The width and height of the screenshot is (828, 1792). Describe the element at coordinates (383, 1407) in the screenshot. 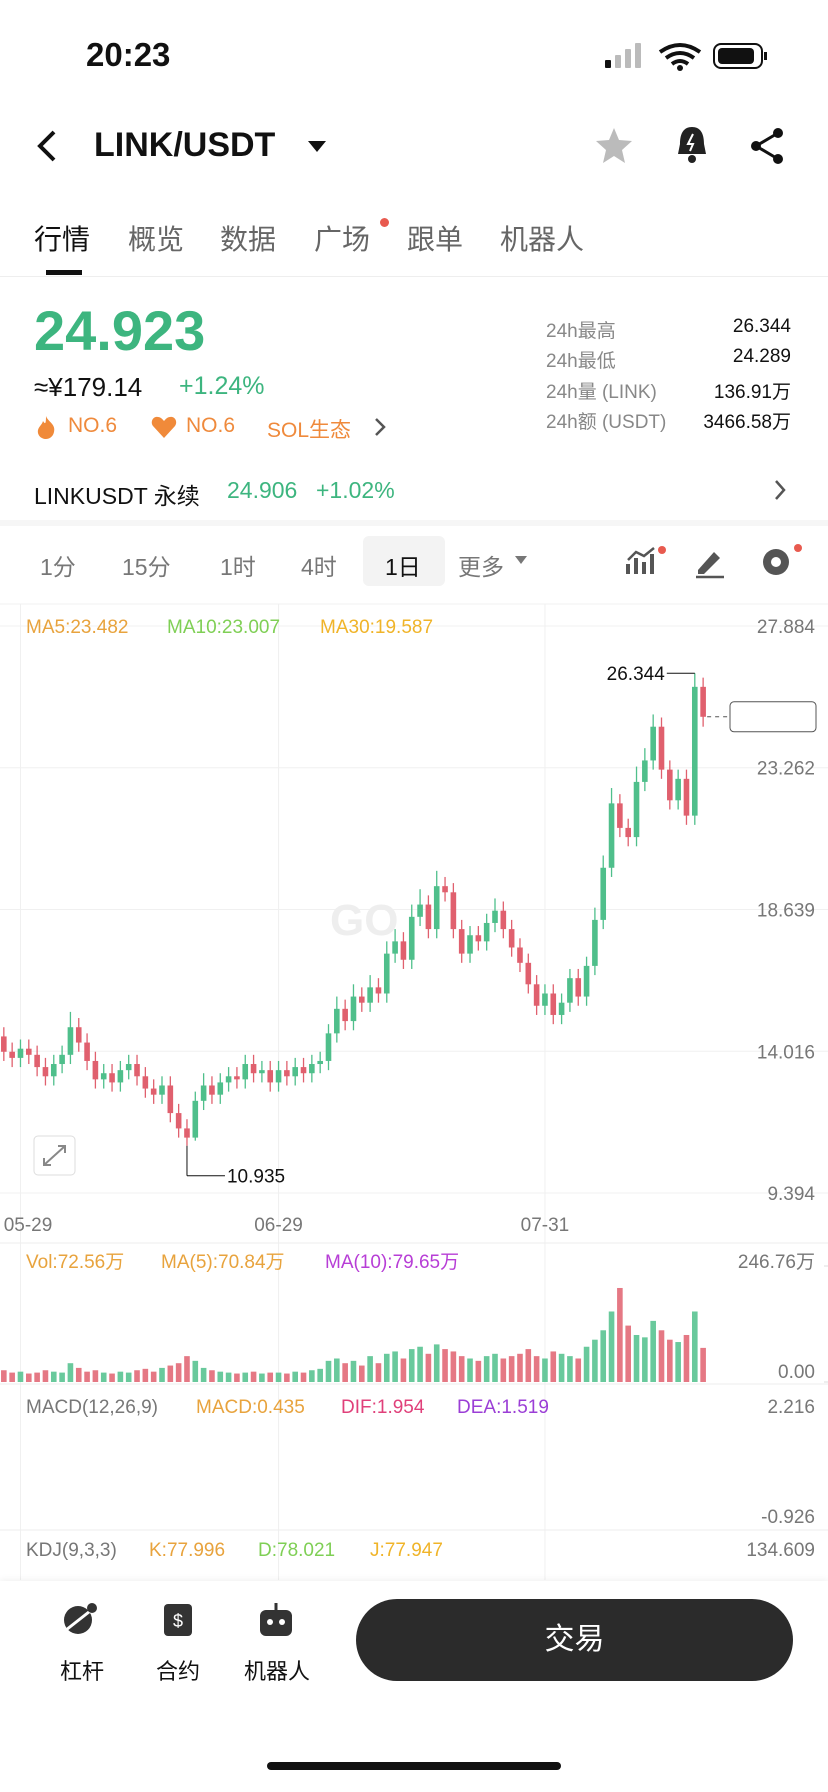

I see `macd-label: DIF:1.954` at that location.